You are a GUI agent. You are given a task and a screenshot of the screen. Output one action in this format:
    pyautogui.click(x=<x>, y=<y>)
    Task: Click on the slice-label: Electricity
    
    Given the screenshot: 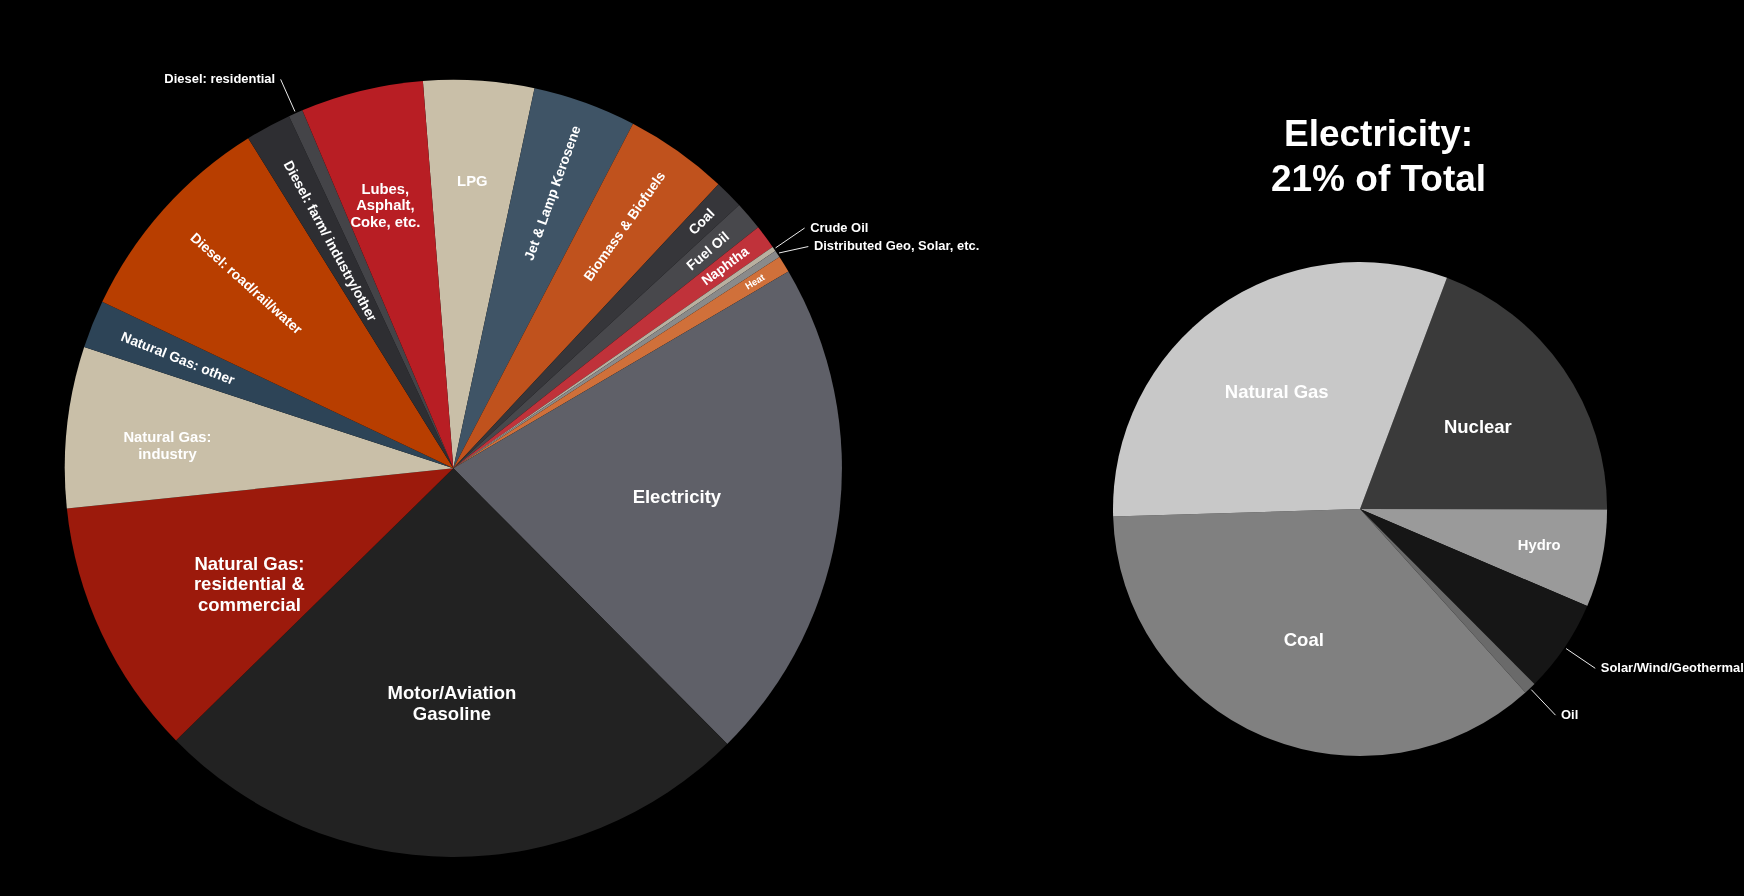 What is the action you would take?
    pyautogui.click(x=677, y=496)
    